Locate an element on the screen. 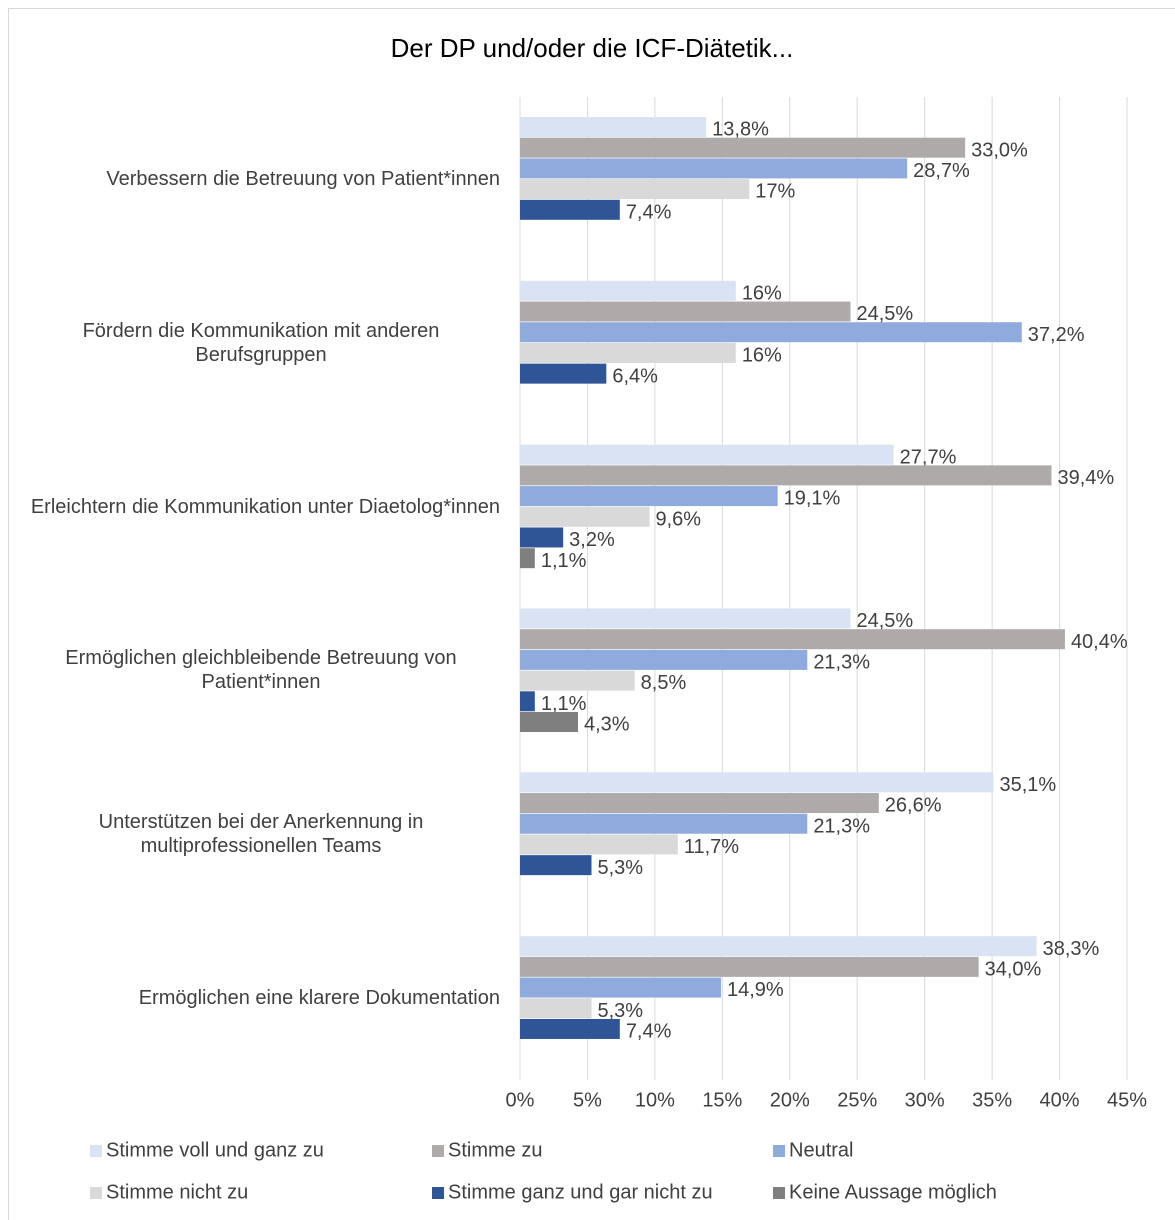 The width and height of the screenshot is (1175, 1220). legend-label: Neutral is located at coordinates (821, 1150).